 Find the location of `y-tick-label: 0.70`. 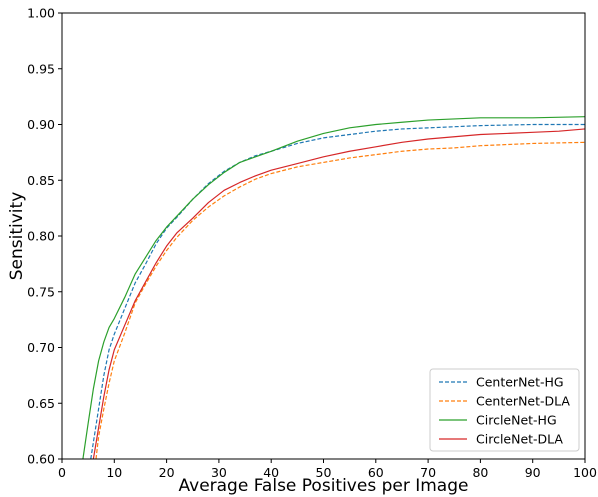

y-tick-label: 0.70 is located at coordinates (41, 347).